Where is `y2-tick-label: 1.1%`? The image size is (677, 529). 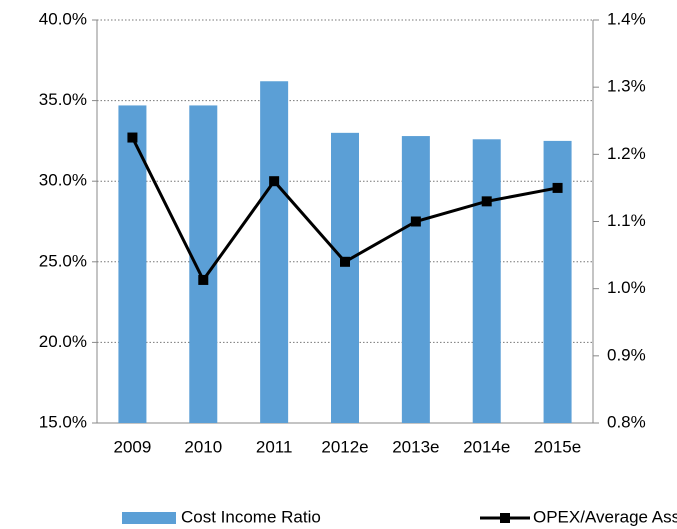 y2-tick-label: 1.1% is located at coordinates (626, 220).